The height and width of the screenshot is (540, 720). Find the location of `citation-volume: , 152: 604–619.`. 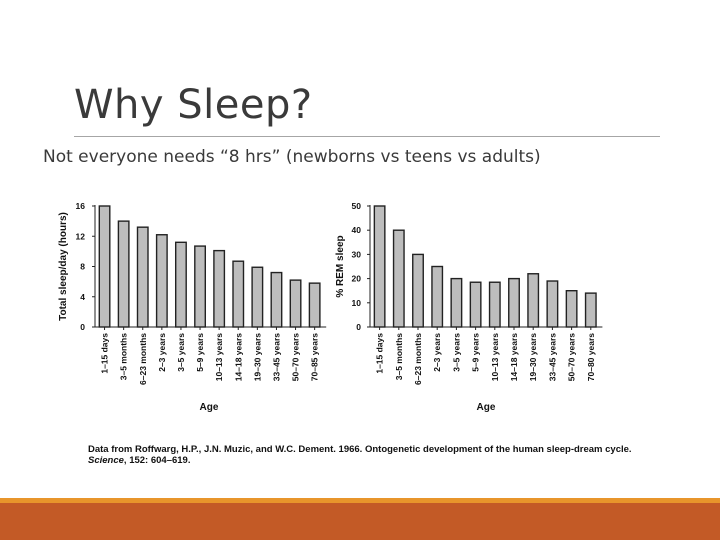

citation-volume: , 152: 604–619. is located at coordinates (157, 460).